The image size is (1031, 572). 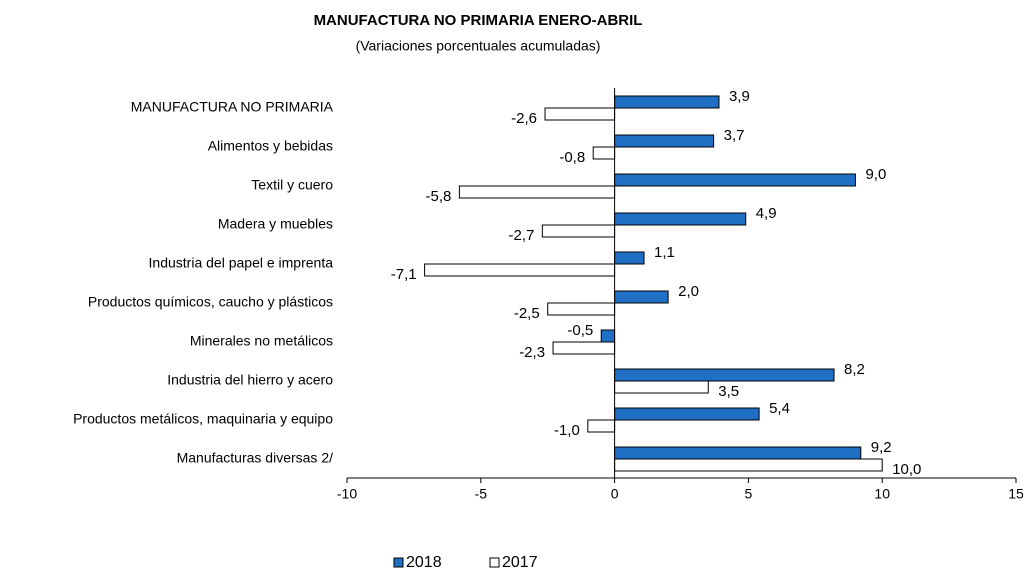 What do you see at coordinates (520, 562) in the screenshot?
I see `legend-label: 2017` at bounding box center [520, 562].